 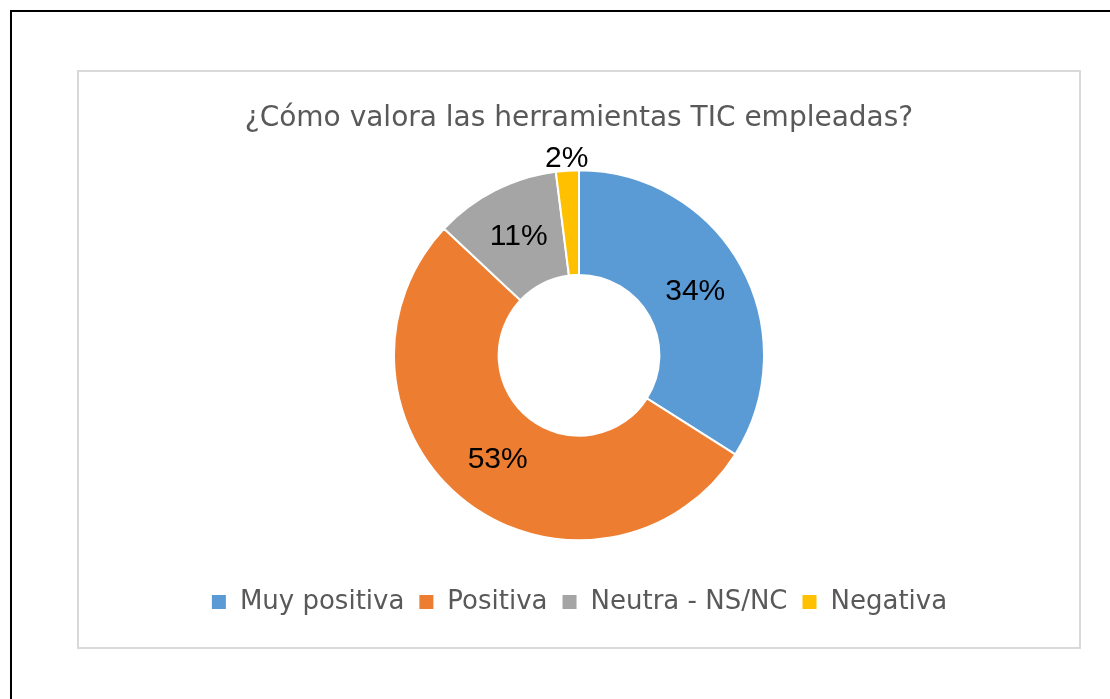 I want to click on data-label: 11%, so click(x=518, y=235).